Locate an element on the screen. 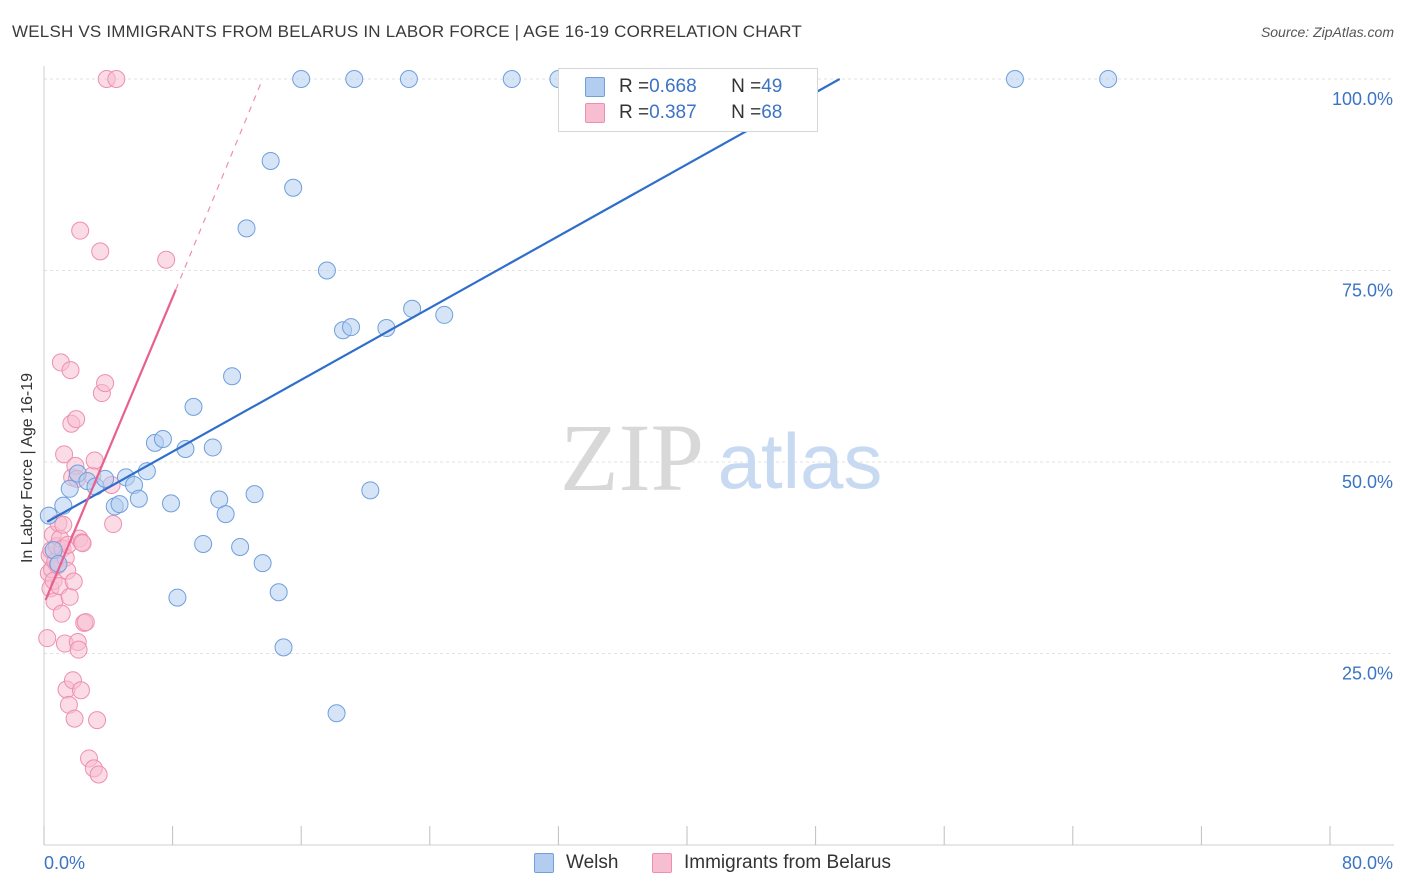 The width and height of the screenshot is (1406, 892). stats-row-belarus: R = 0.387 N = 68 is located at coordinates (670, 113).